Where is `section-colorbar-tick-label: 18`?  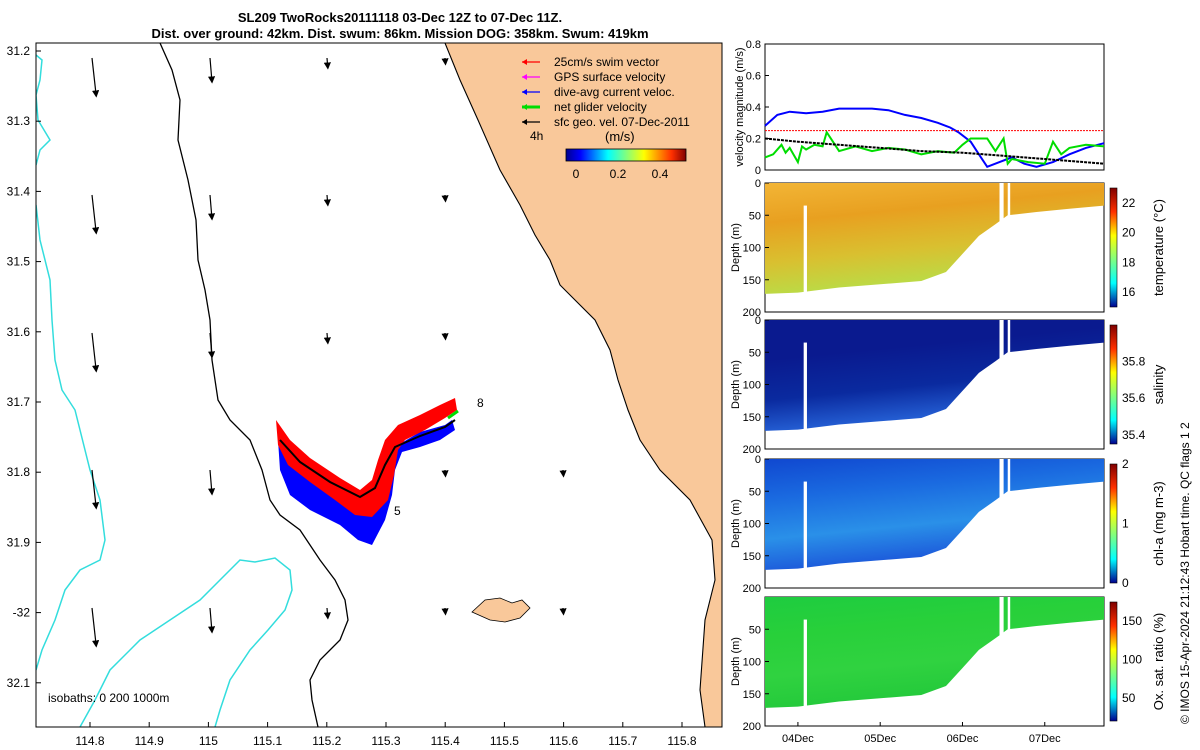 section-colorbar-tick-label: 18 is located at coordinates (1129, 262).